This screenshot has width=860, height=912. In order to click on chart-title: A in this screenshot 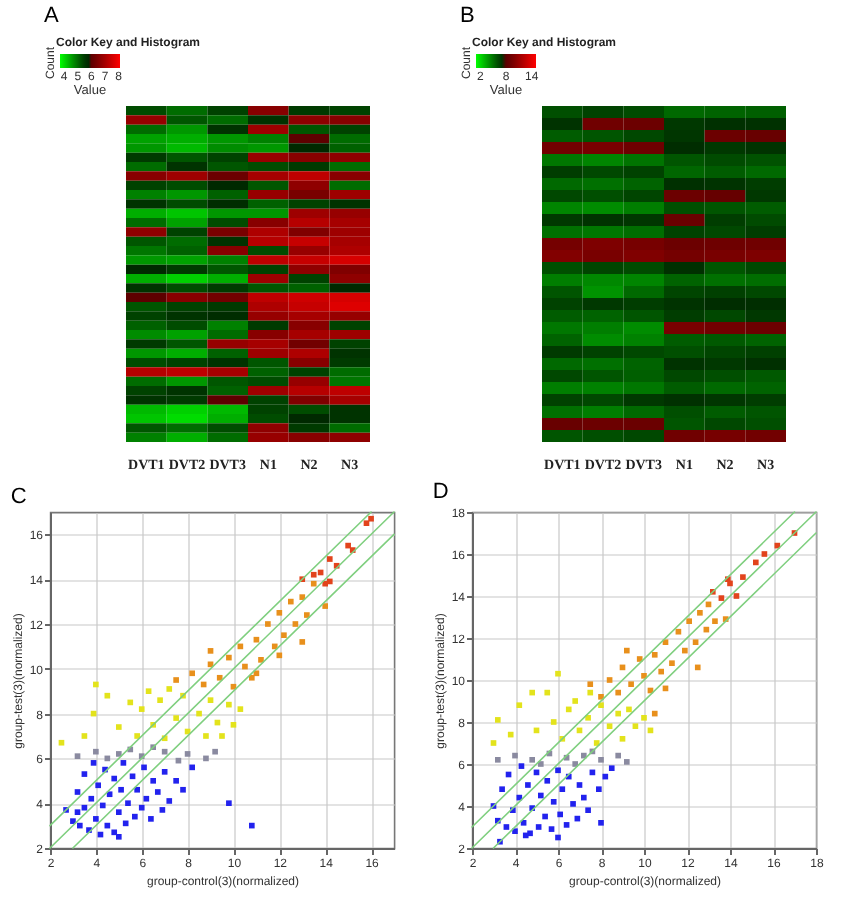, I will do `click(52, 16)`.